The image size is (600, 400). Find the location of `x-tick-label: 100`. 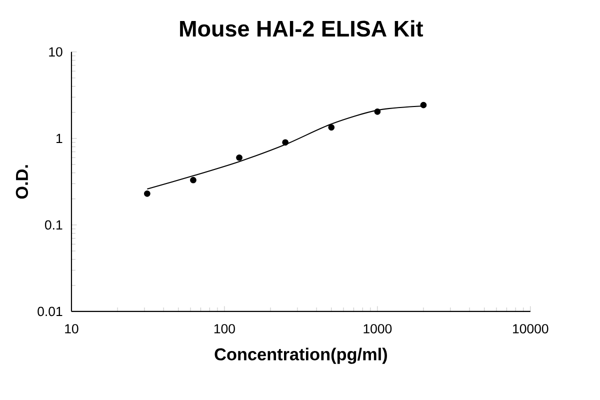

x-tick-label: 100 is located at coordinates (224, 329).